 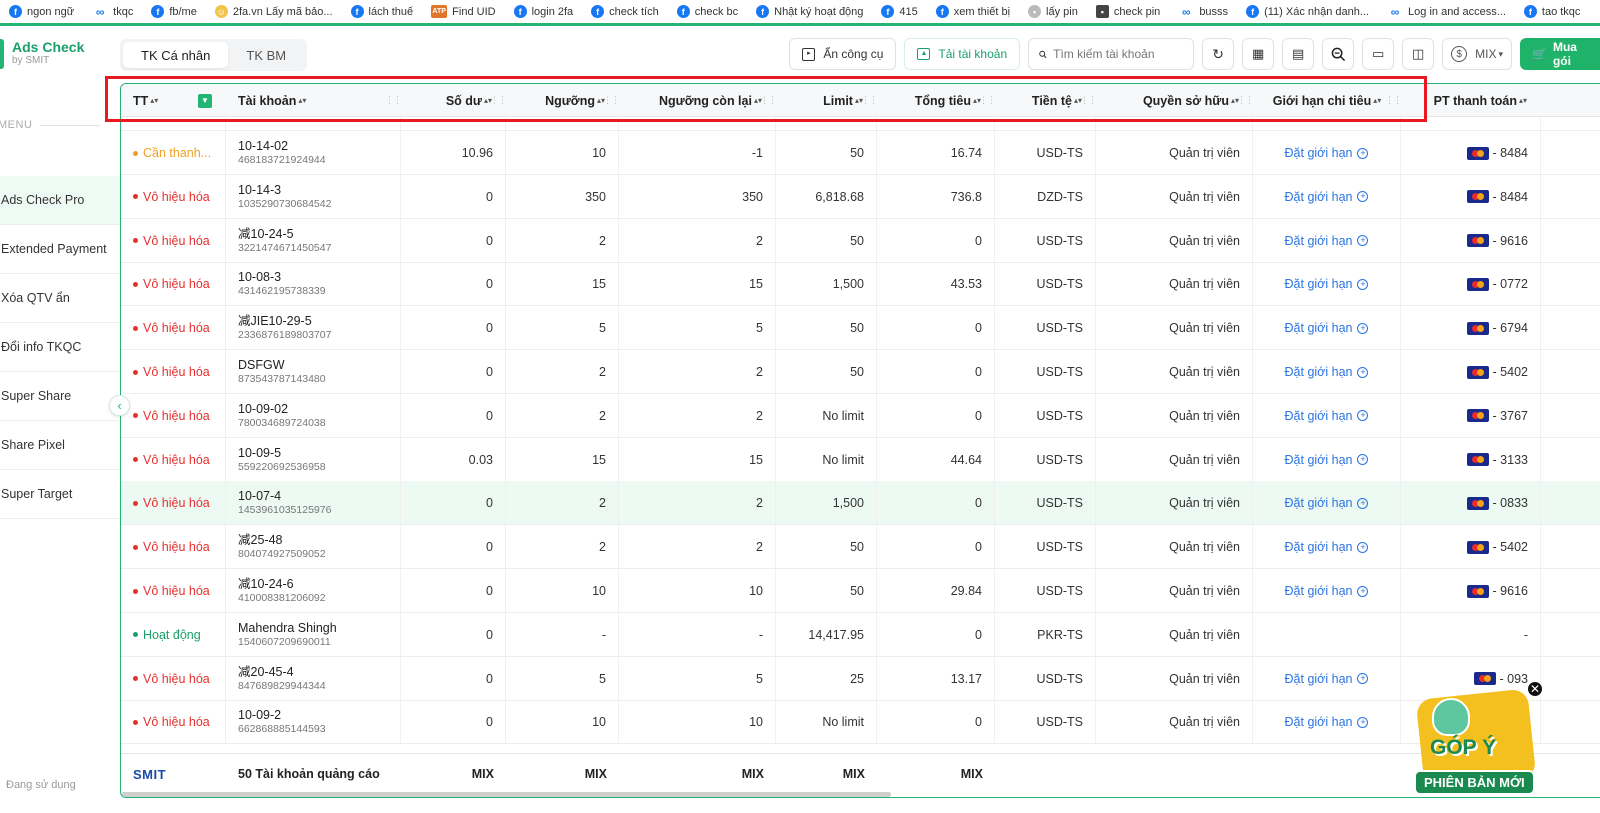 I want to click on account-name: DSFGW, so click(x=261, y=365).